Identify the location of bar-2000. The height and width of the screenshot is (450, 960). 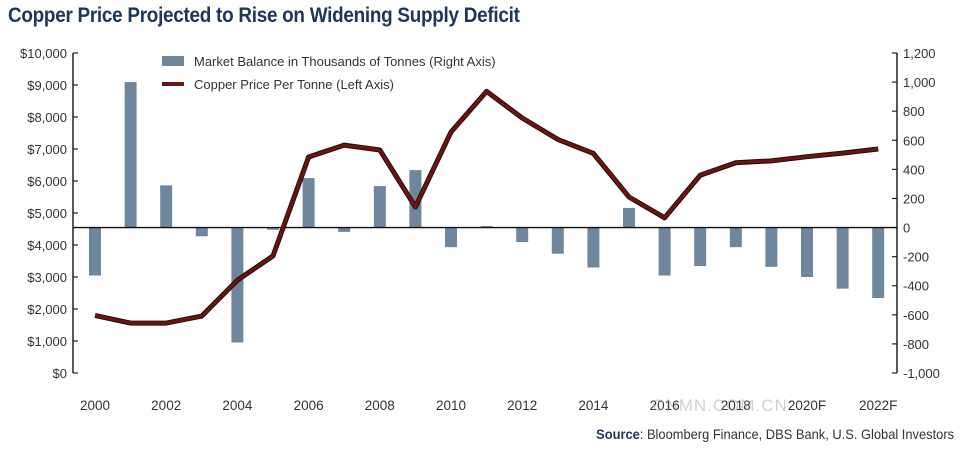
(95, 251).